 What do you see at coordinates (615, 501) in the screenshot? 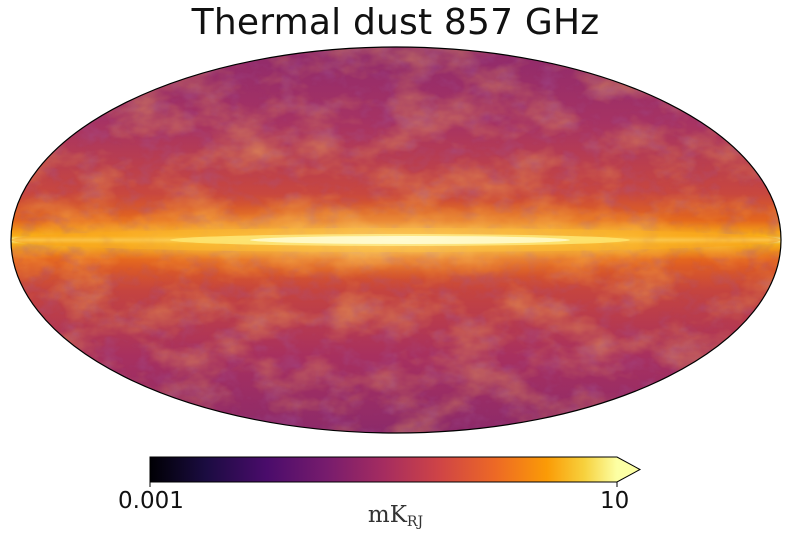
I see `colorbar-max-label: 10` at bounding box center [615, 501].